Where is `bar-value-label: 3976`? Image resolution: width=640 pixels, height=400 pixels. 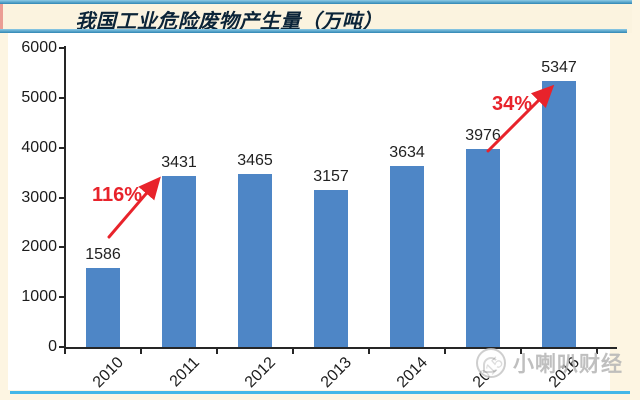
bar-value-label: 3976 is located at coordinates (483, 135).